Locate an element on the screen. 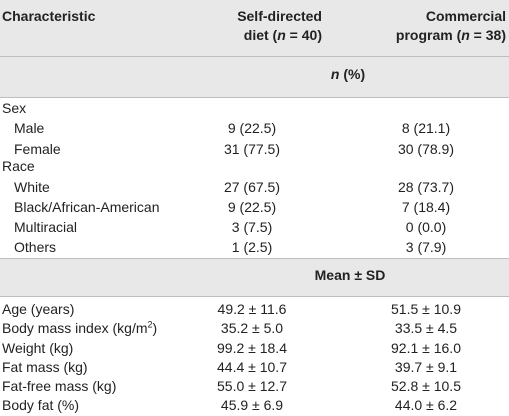  row-weight-commercial: 92.1 ± 16.0 is located at coordinates (426, 348).